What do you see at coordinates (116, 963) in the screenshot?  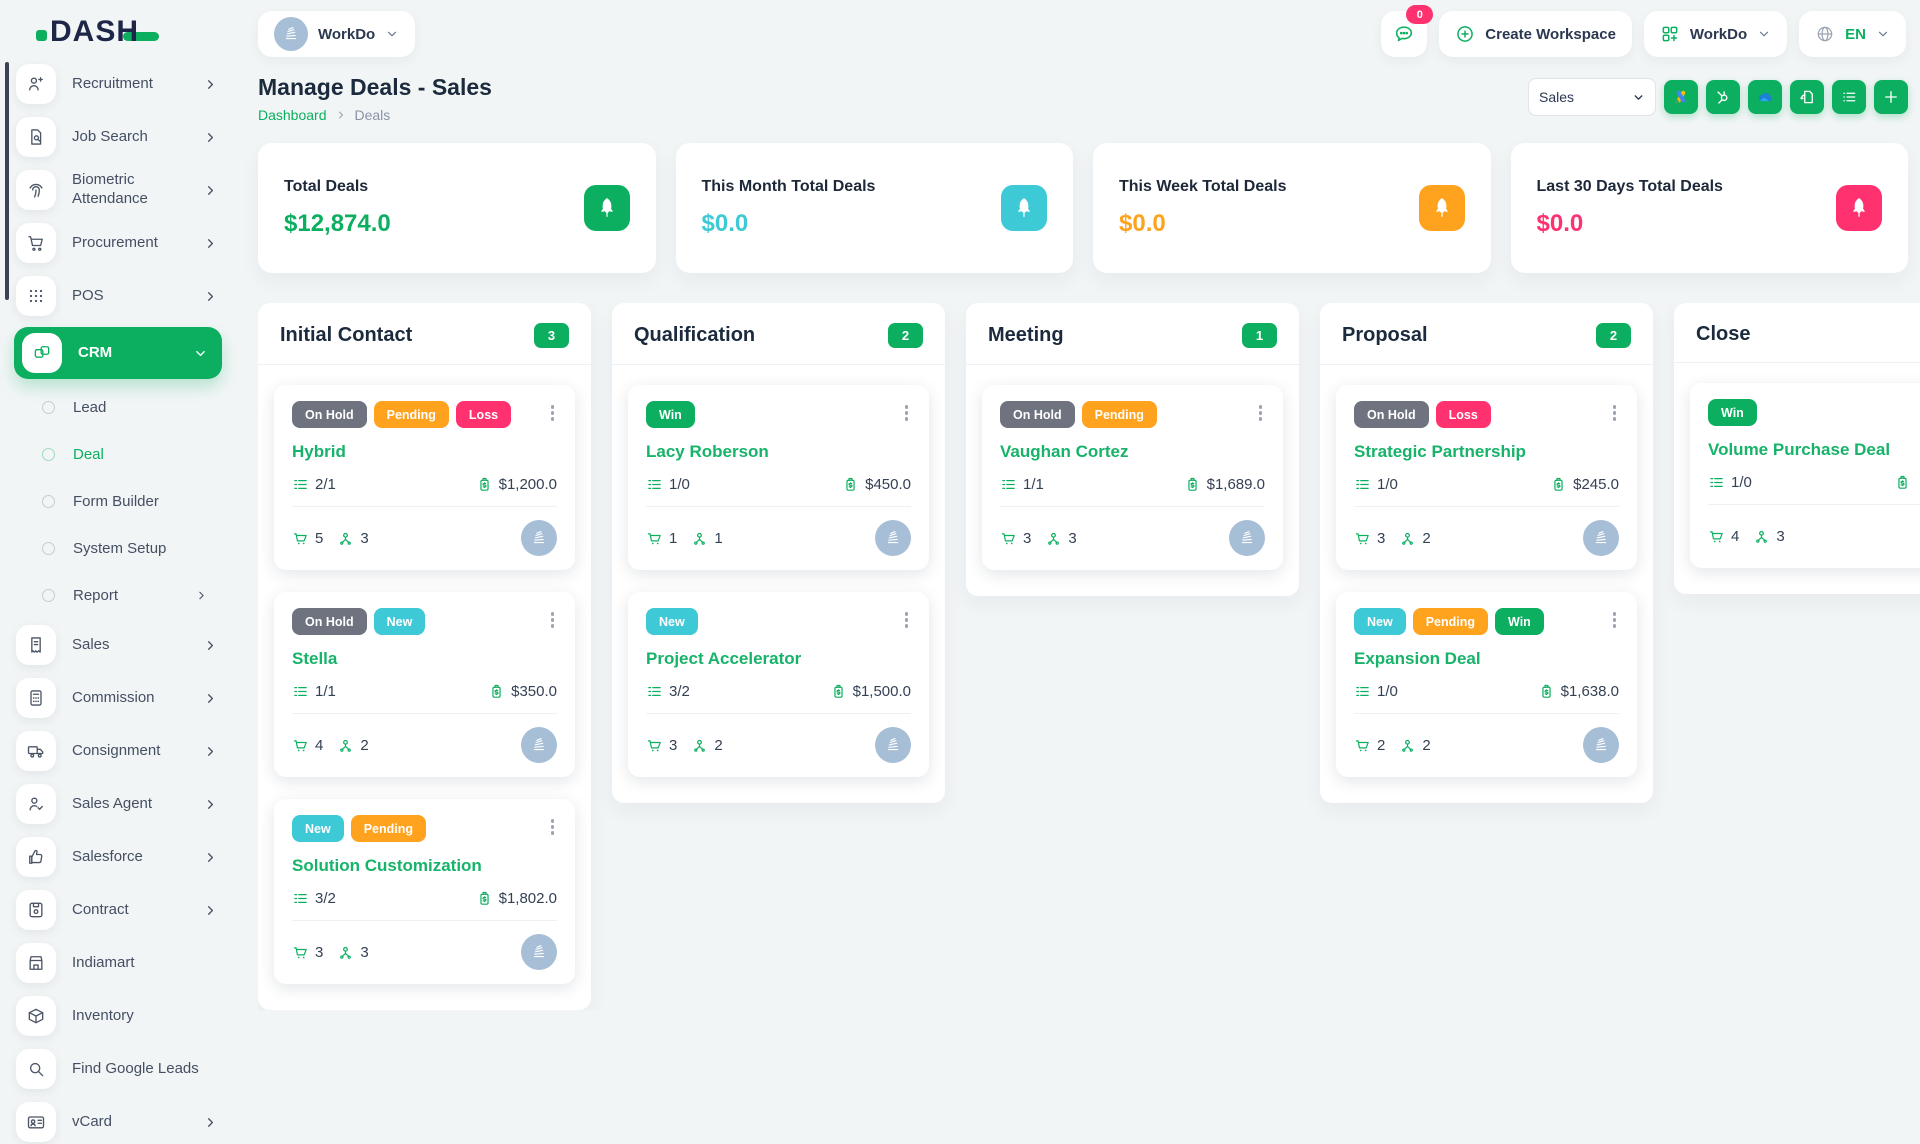 I see `sidebar-item-indiamart: Indiamart` at bounding box center [116, 963].